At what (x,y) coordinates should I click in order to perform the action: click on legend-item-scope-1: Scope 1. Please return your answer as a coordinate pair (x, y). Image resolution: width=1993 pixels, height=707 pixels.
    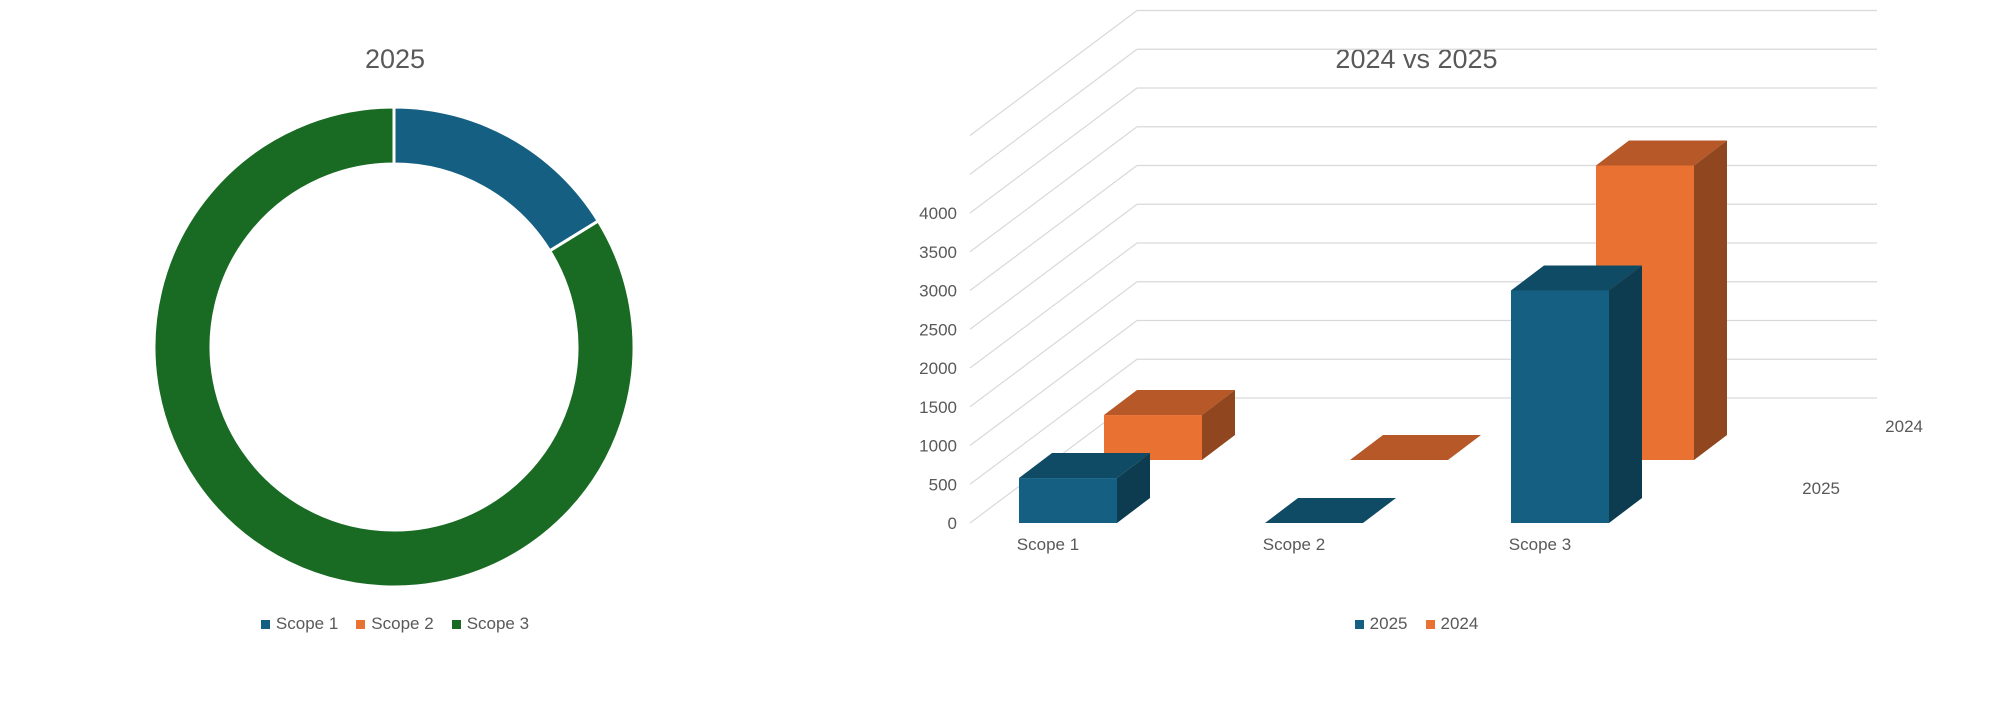
    Looking at the image, I should click on (299, 624).